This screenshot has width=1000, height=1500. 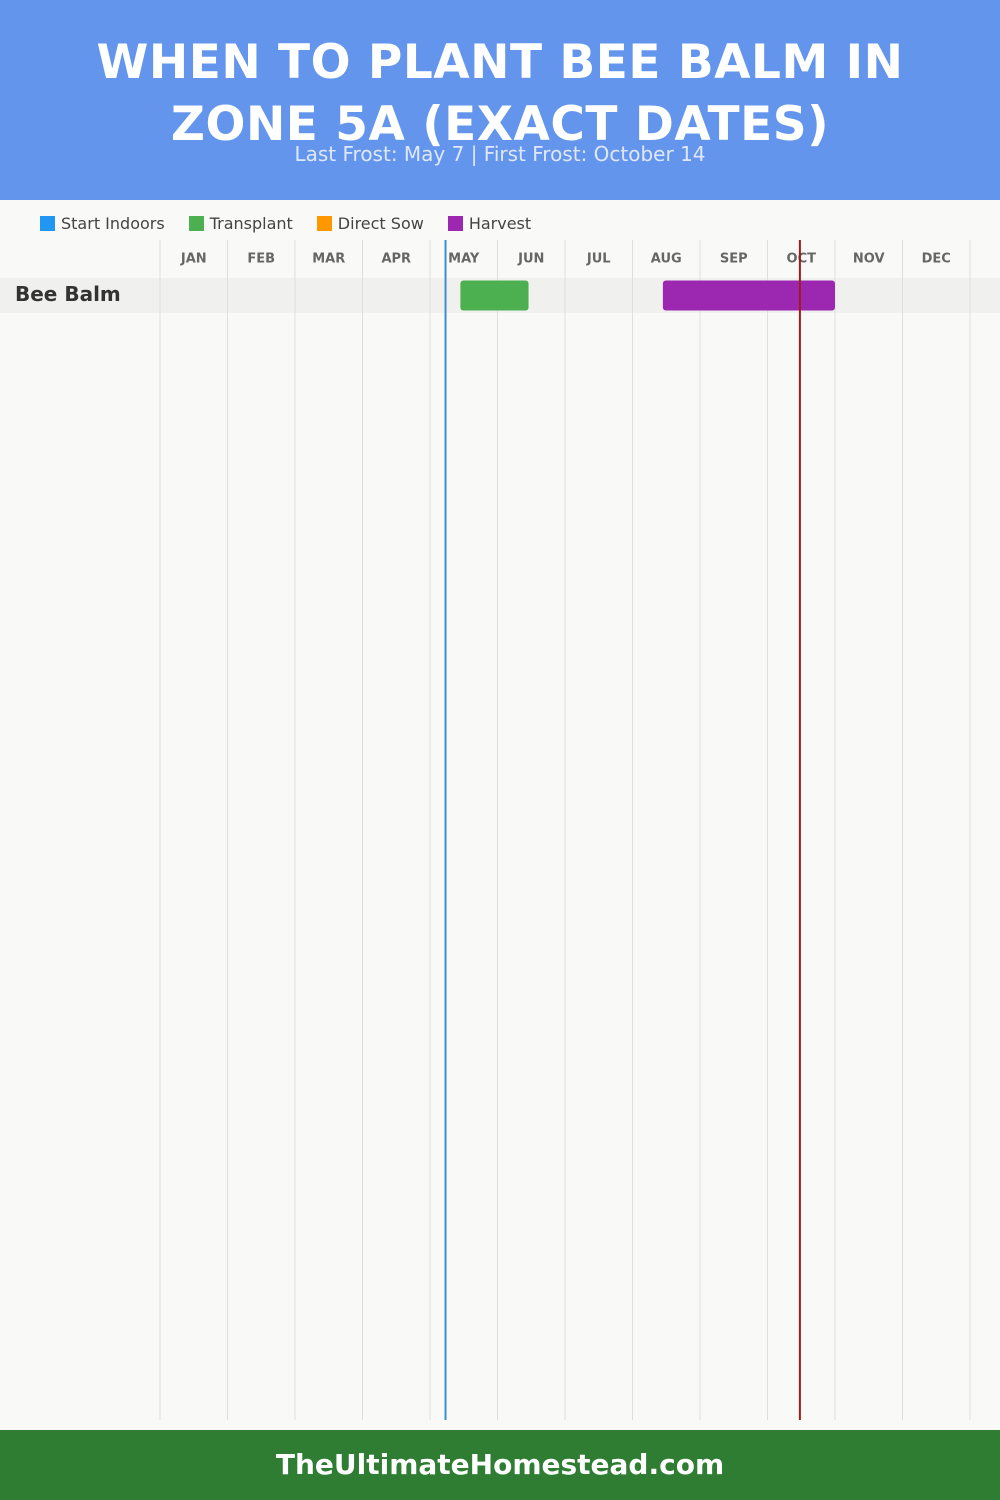 What do you see at coordinates (261, 259) in the screenshot?
I see `month-label: FEB` at bounding box center [261, 259].